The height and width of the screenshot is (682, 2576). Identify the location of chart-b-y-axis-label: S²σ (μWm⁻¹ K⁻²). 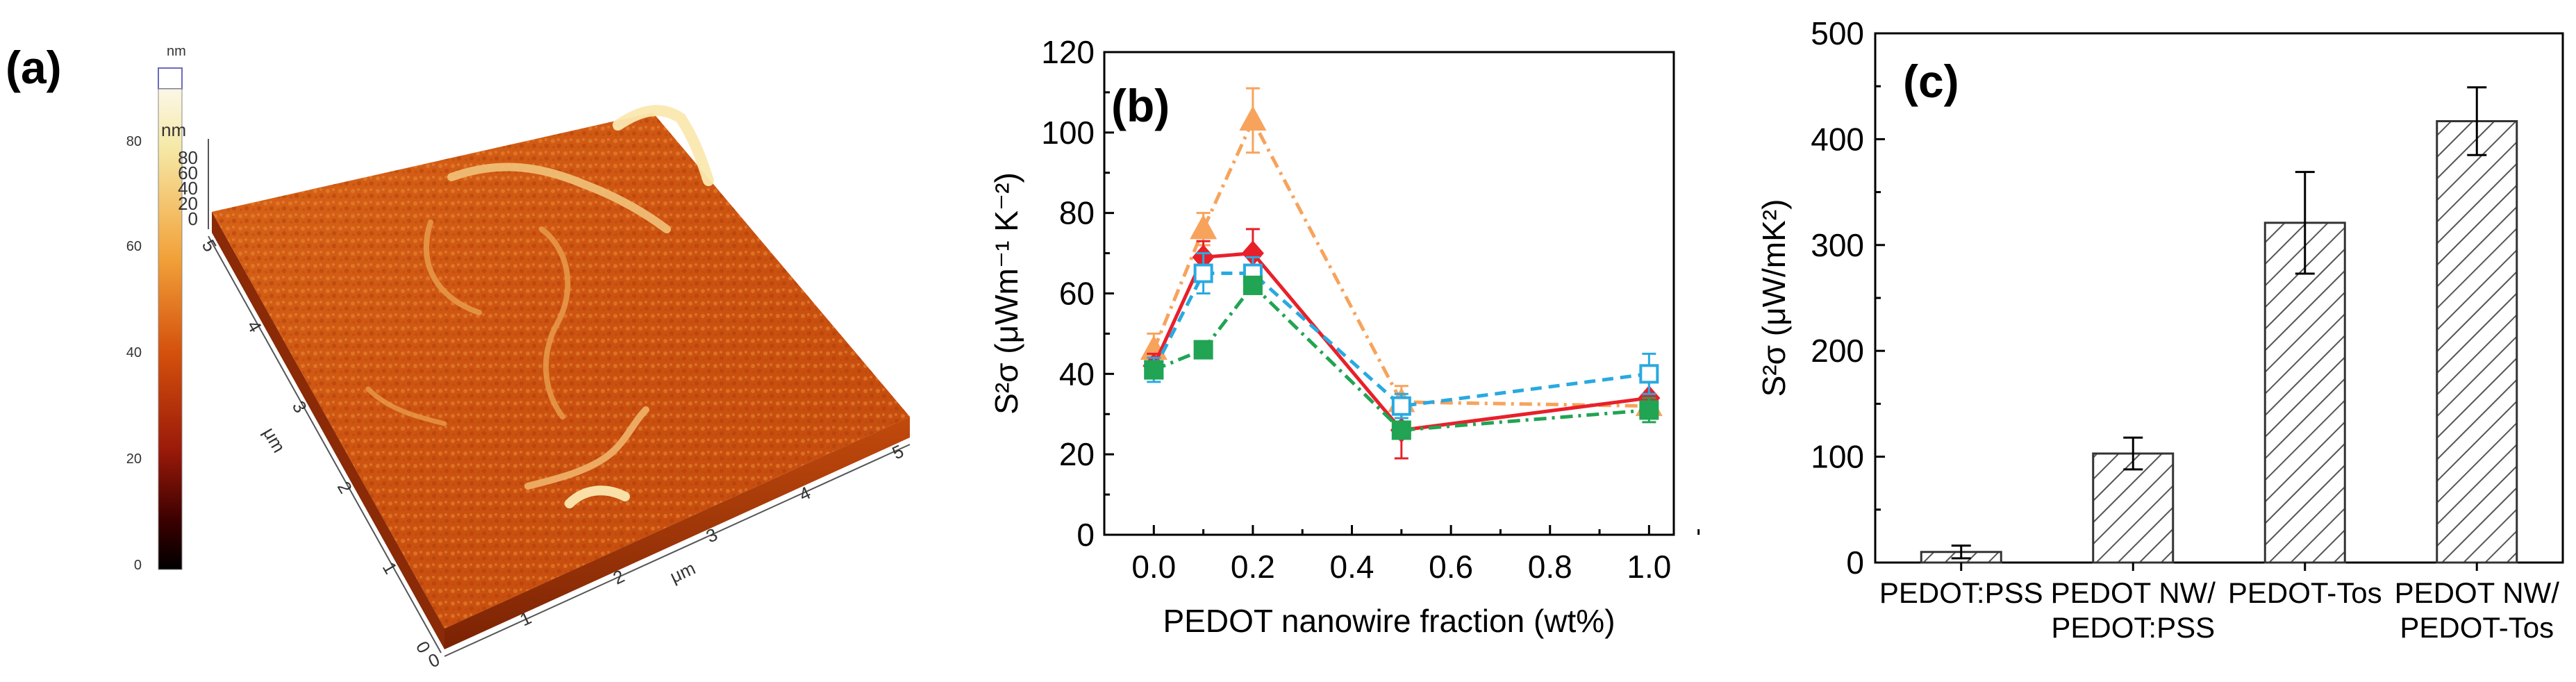
(1006, 293).